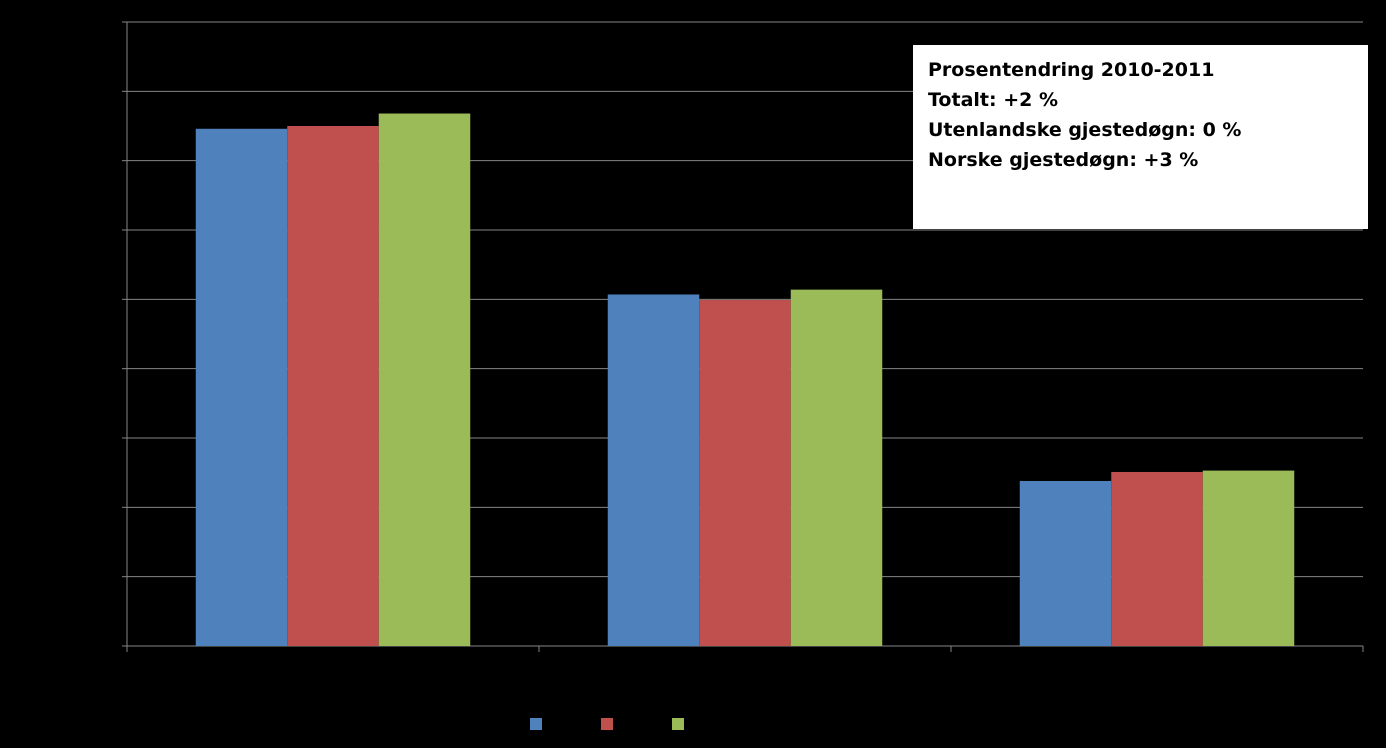 The height and width of the screenshot is (748, 1386). I want to click on annotation-line: Norske gjestedøgn: +3 %, so click(1063, 160).